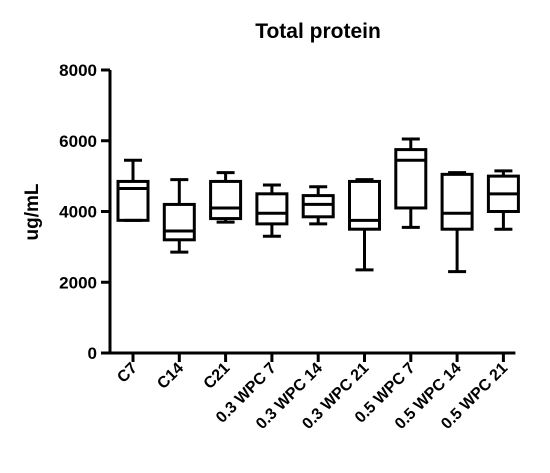 This screenshot has height=473, width=550. Describe the element at coordinates (127, 373) in the screenshot. I see `x-tick-label: C7` at that location.